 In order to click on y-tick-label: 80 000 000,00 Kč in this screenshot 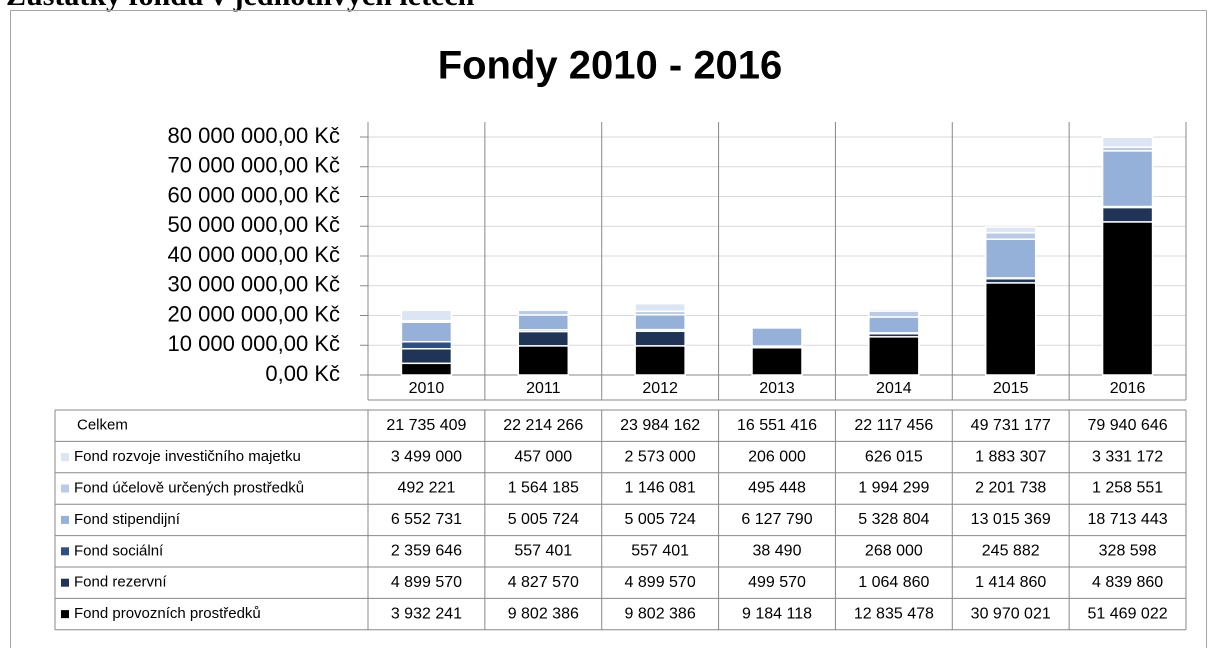, I will do `click(254, 135)`.